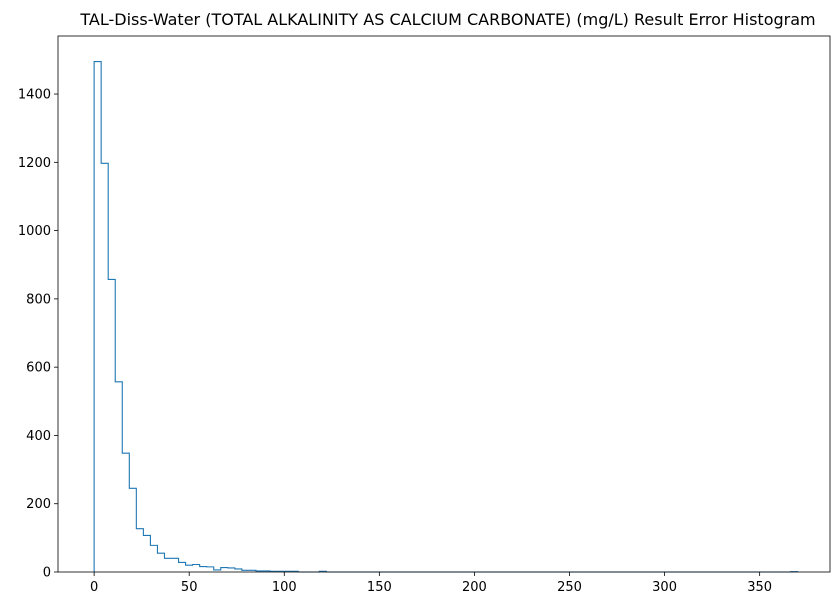  What do you see at coordinates (569, 587) in the screenshot?
I see `x-tick-label: 250` at bounding box center [569, 587].